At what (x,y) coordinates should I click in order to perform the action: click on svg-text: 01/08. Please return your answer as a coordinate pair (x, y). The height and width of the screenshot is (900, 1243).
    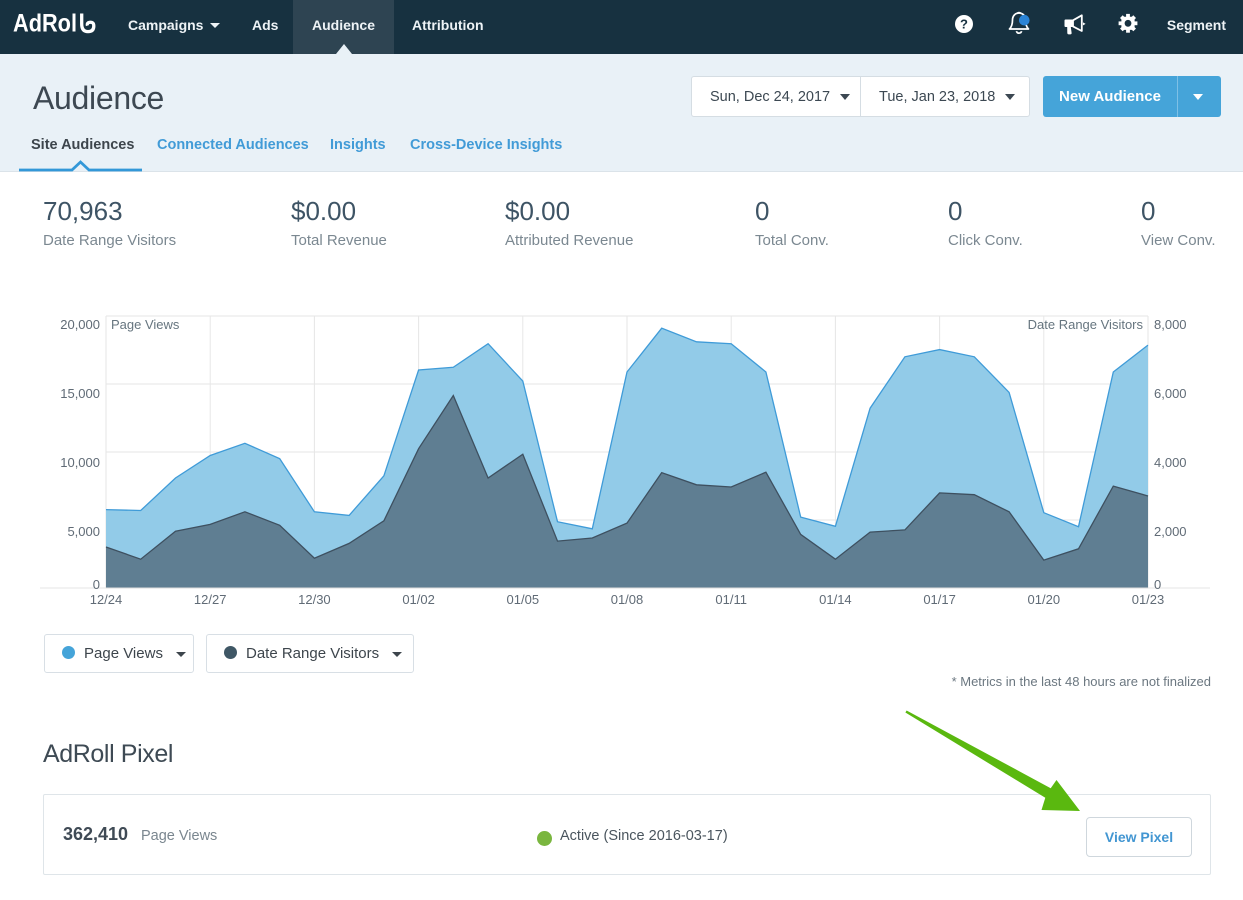
    Looking at the image, I should click on (627, 599).